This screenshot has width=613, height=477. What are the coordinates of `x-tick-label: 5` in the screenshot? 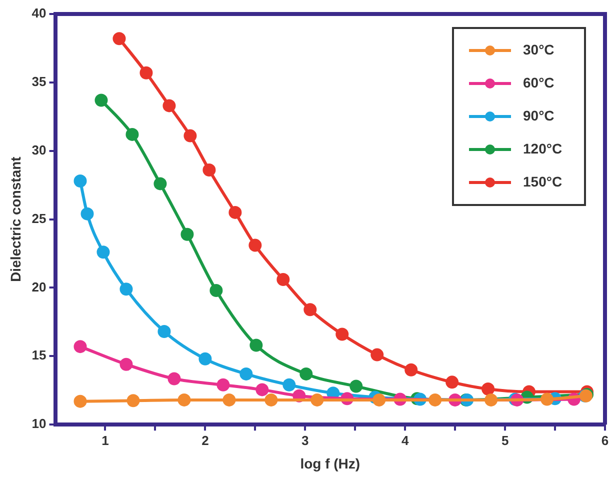 It's located at (505, 440).